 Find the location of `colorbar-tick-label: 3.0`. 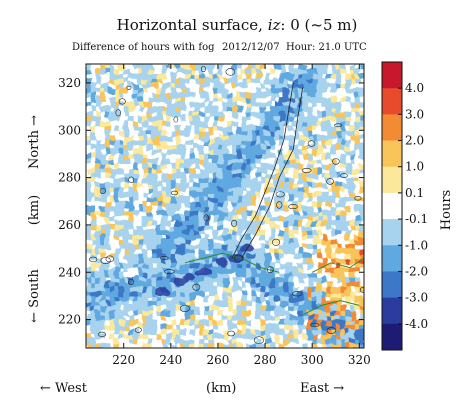

colorbar-tick-label: 3.0 is located at coordinates (414, 114).